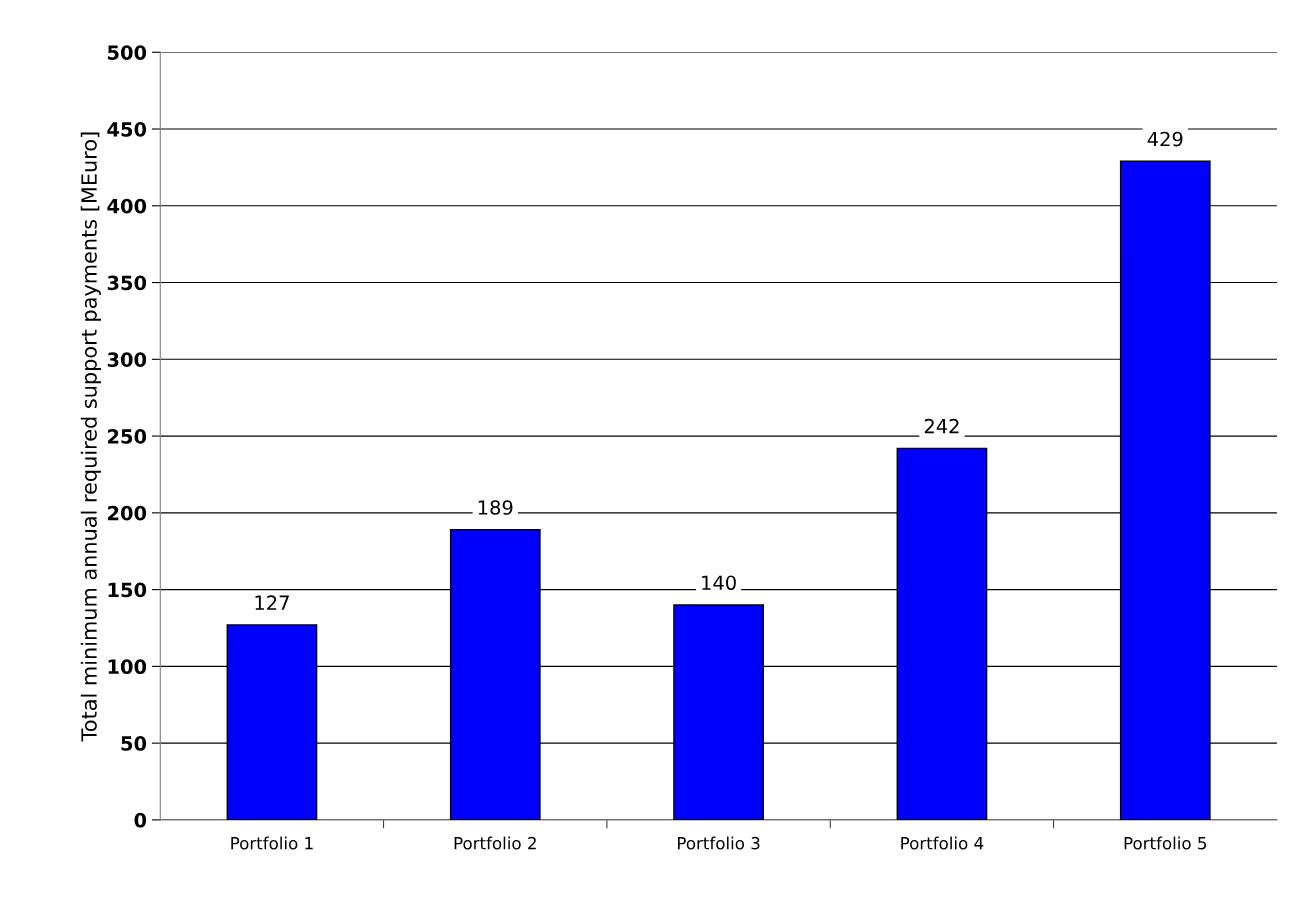 This screenshot has height=901, width=1303. Describe the element at coordinates (134, 743) in the screenshot. I see `y-tick-label: 50` at that location.